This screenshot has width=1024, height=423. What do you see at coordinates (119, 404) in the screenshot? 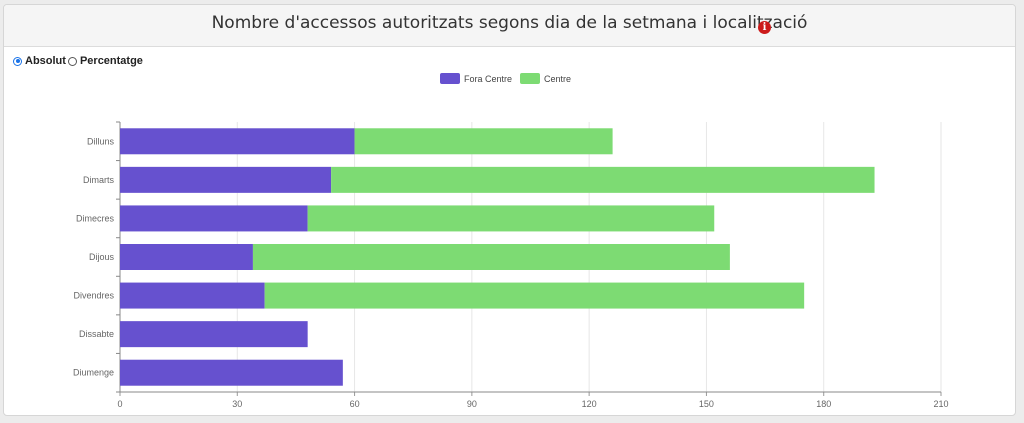
I see `x-tick-label: 0` at bounding box center [119, 404].